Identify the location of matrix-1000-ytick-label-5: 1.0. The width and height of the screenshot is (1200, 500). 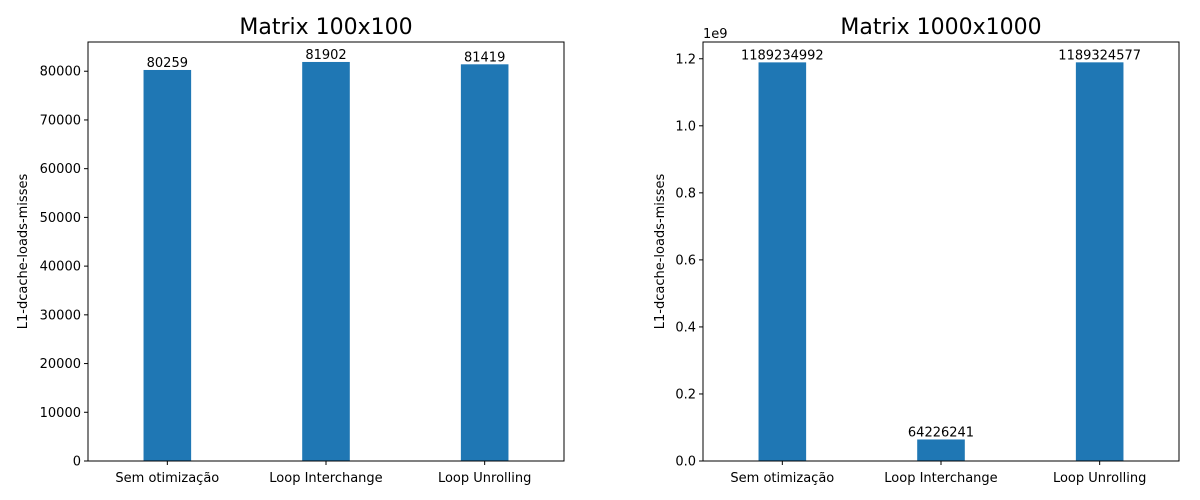
(685, 126).